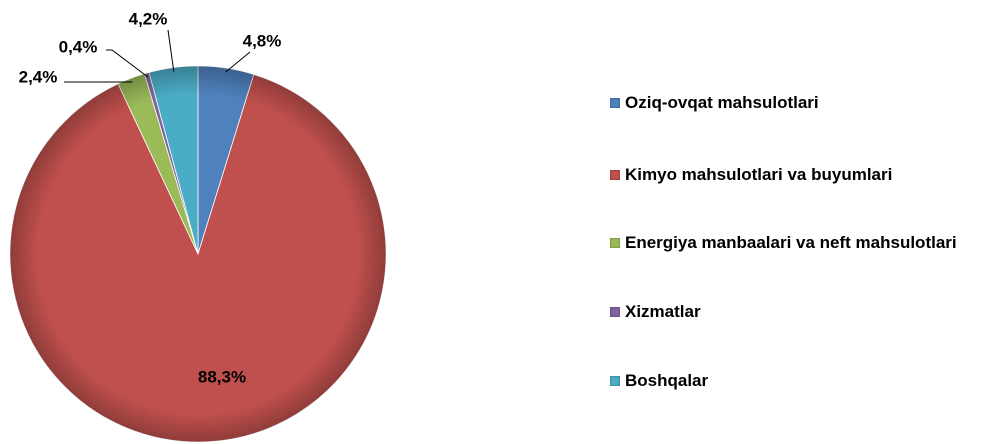  Describe the element at coordinates (262, 40) in the screenshot. I see `data-label: 4,8%` at that location.